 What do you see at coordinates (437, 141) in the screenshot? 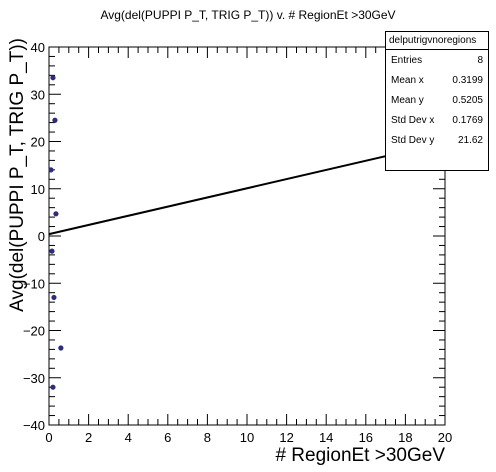
I see `stats-row-std-dev-y: Std Dev y 21.62` at bounding box center [437, 141].